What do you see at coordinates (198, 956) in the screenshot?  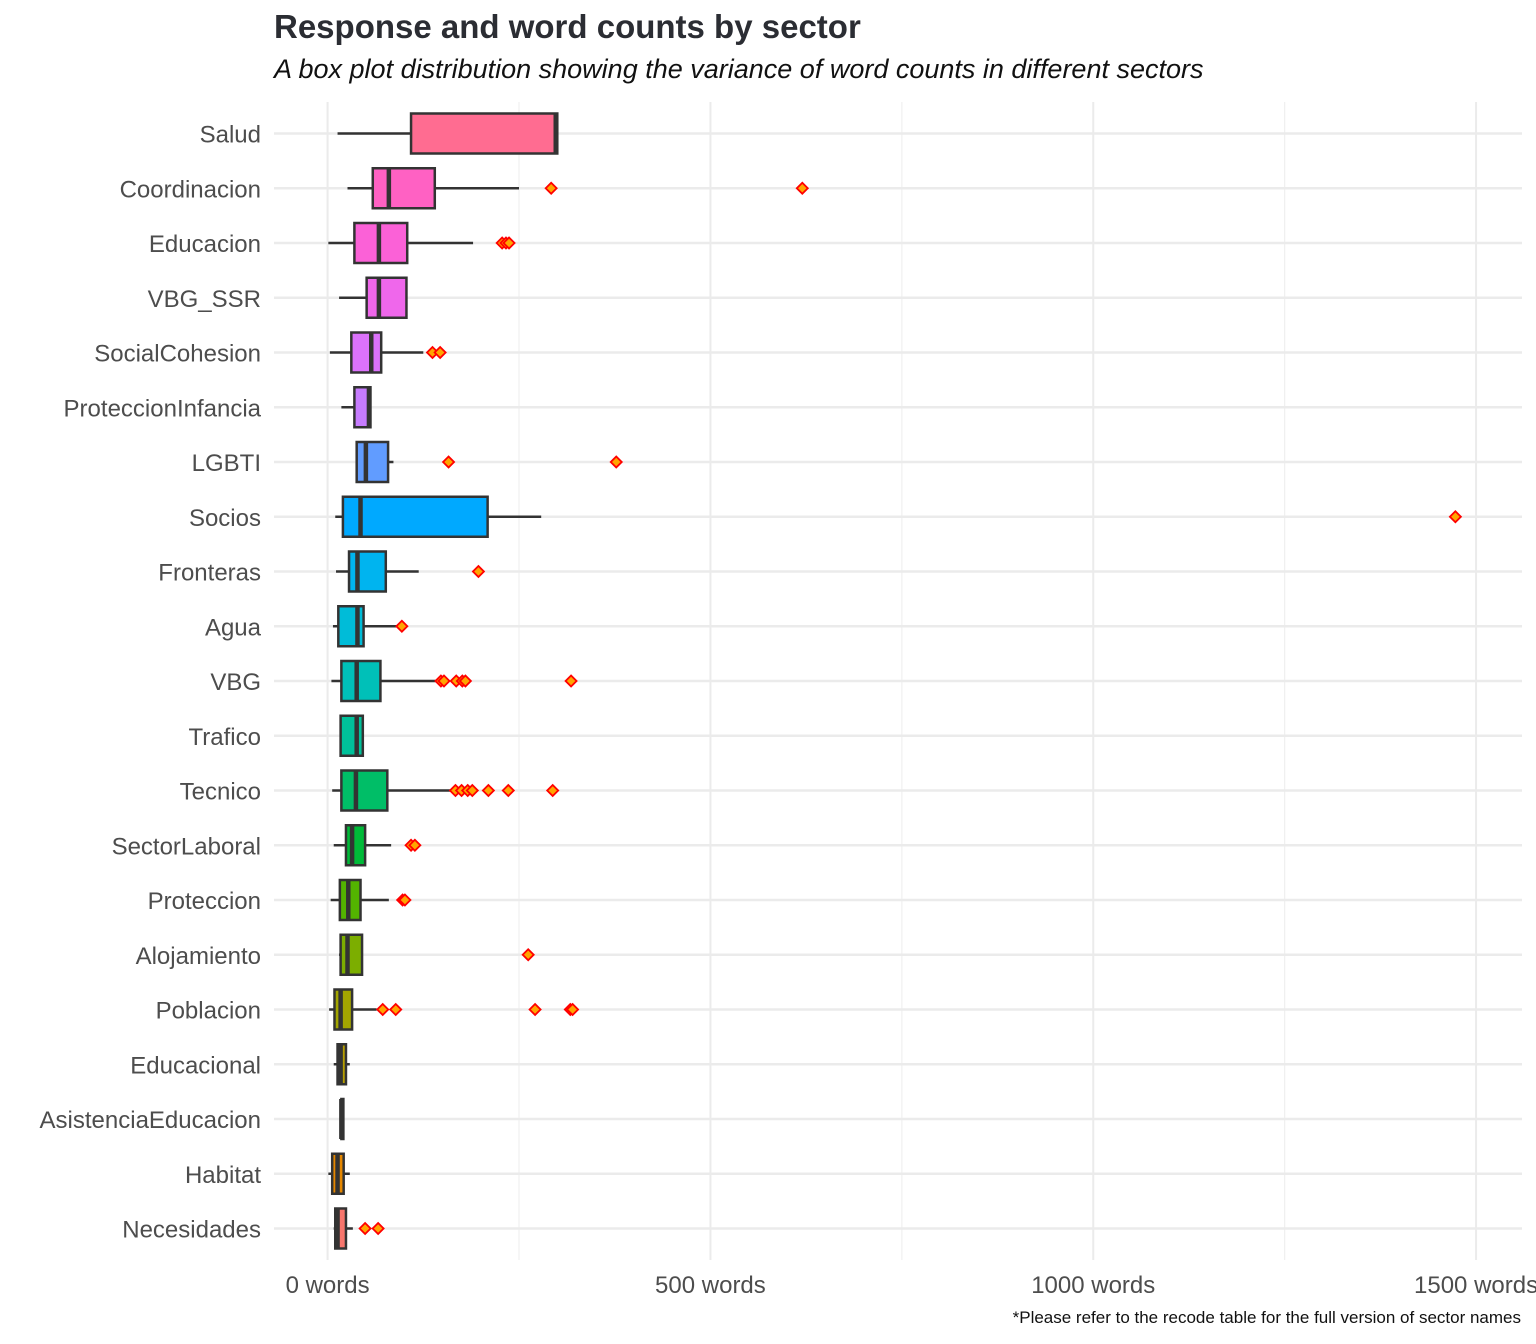 I see `y-tick-label: Alojamiento` at bounding box center [198, 956].